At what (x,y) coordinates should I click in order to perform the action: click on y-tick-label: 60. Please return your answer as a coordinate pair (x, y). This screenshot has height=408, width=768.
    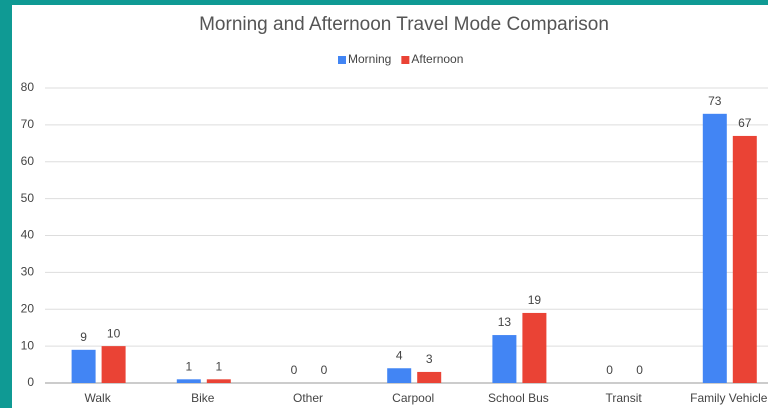
    Looking at the image, I should click on (28, 161).